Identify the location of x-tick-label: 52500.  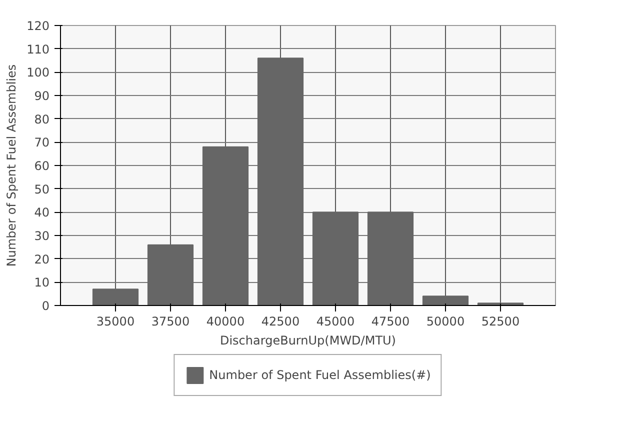
(500, 321).